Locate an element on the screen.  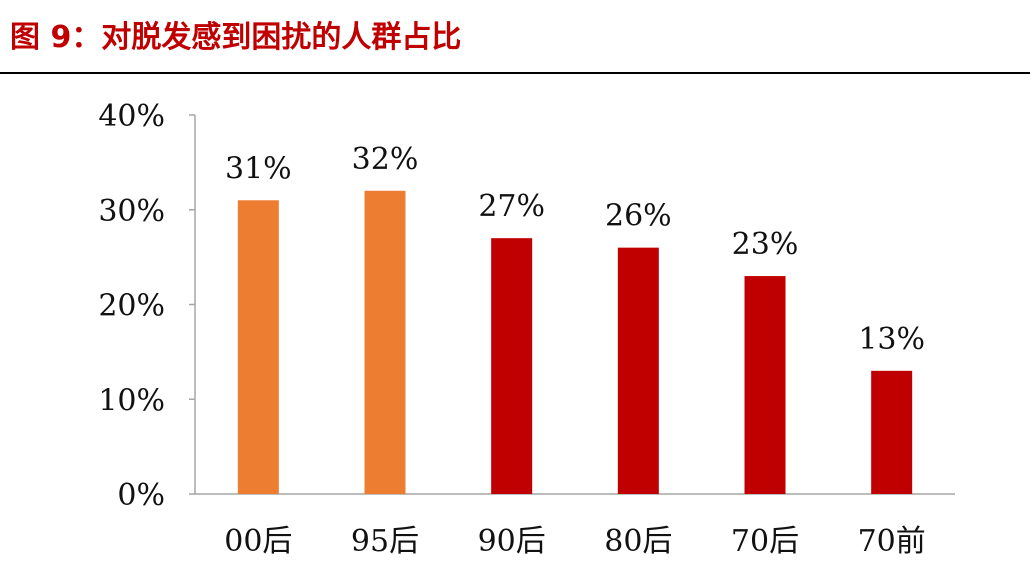
y-tick-label: 20% is located at coordinates (131, 306).